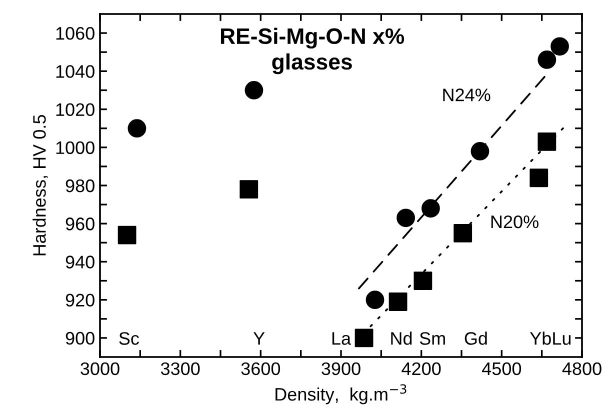  I want to click on annotation: Y, so click(259, 338).